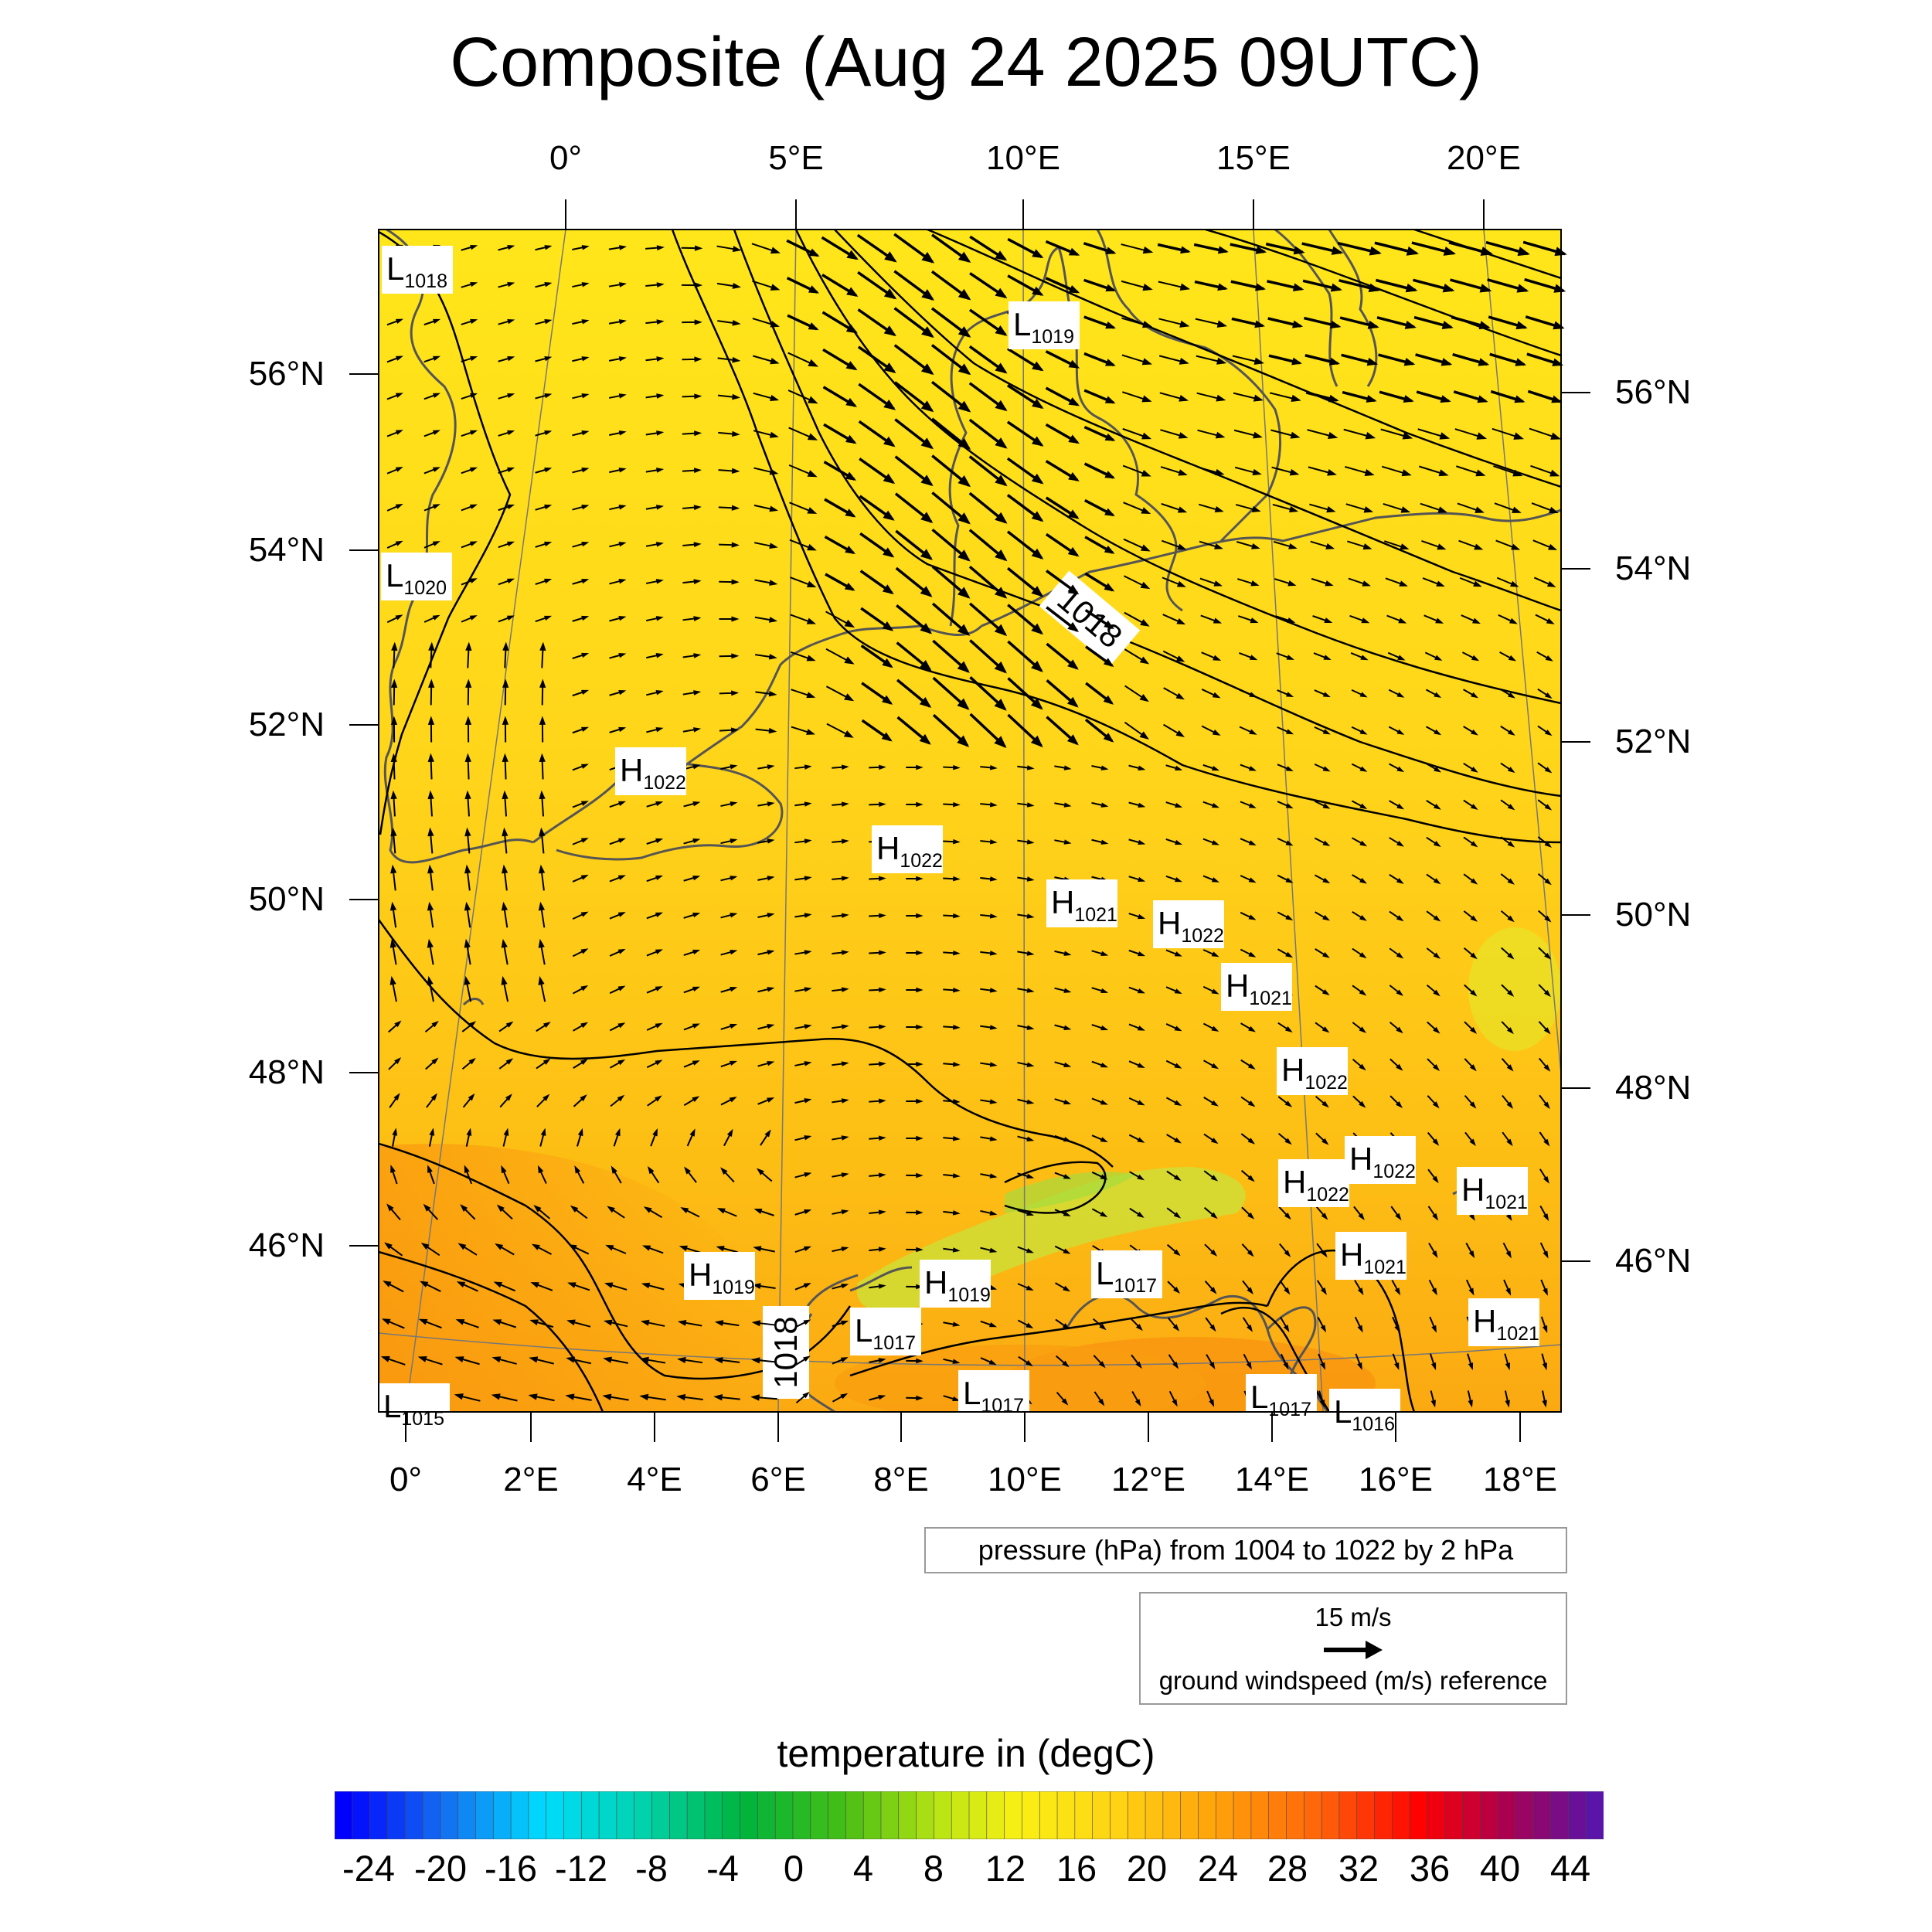  What do you see at coordinates (1025, 1480) in the screenshot?
I see `bottom-lon-label: 10°E` at bounding box center [1025, 1480].